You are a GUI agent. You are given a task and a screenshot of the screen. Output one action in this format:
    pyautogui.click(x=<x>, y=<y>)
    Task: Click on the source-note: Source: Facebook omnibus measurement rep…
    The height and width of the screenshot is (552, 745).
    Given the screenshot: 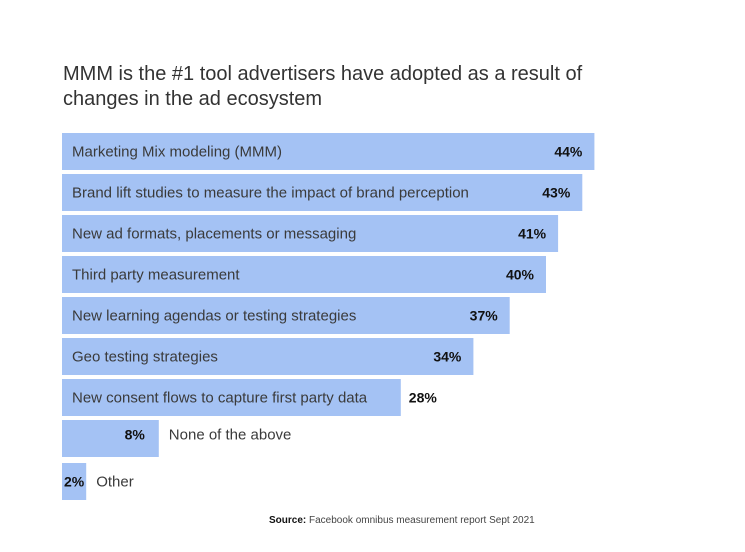 What is the action you would take?
    pyautogui.click(x=402, y=520)
    